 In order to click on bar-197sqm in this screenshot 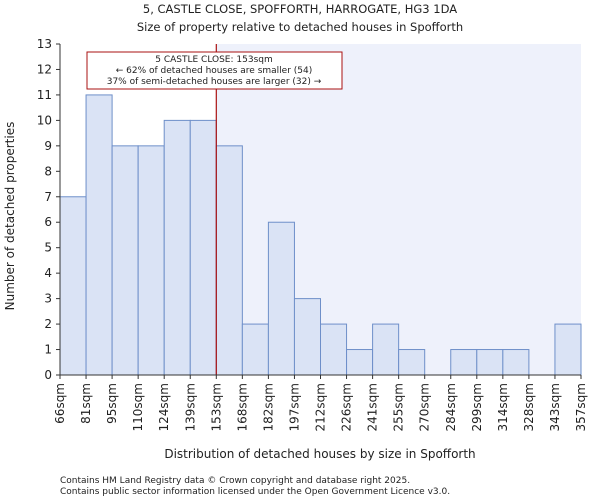, I will do `click(307, 337)`.